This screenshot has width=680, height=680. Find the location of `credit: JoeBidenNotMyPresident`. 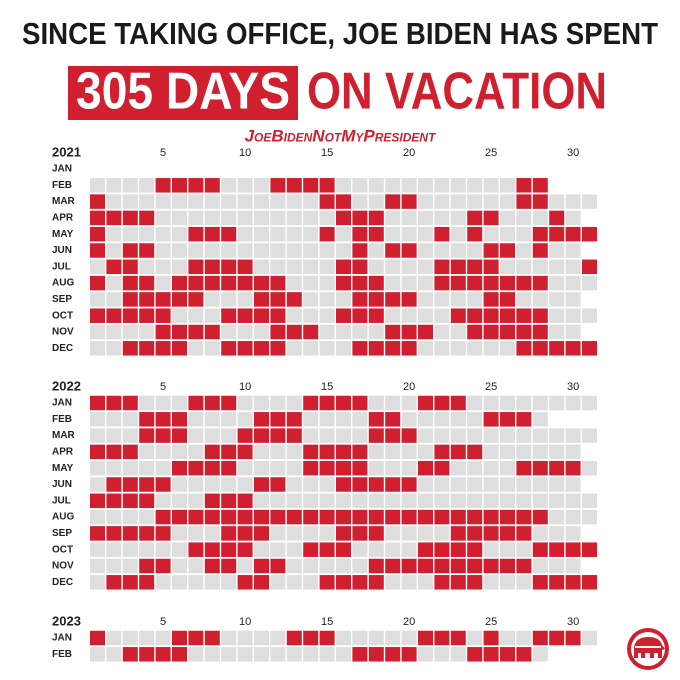

credit: JoeBidenNotMyPresident is located at coordinates (341, 135).